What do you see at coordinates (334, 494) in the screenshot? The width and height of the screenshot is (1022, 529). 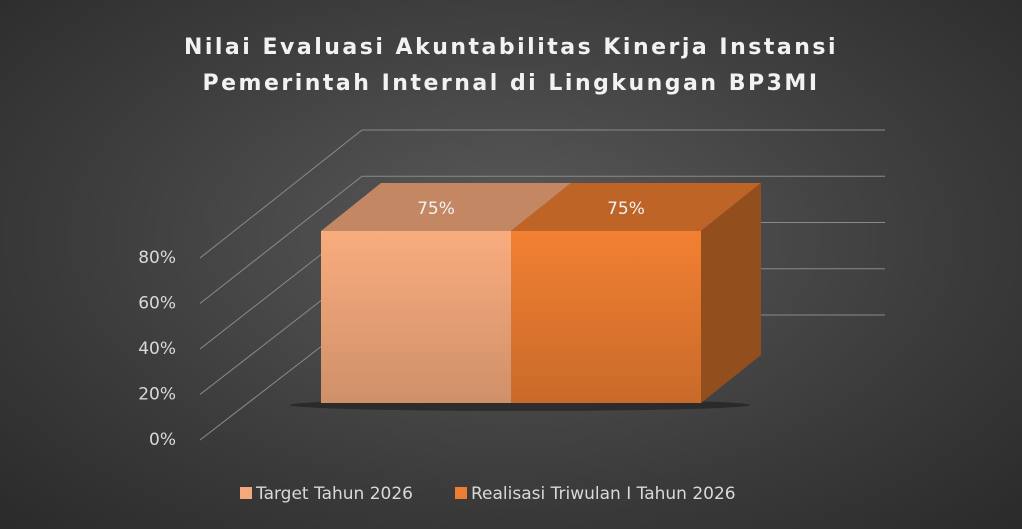 I see `legend-label: Target Tahun 2026` at bounding box center [334, 494].